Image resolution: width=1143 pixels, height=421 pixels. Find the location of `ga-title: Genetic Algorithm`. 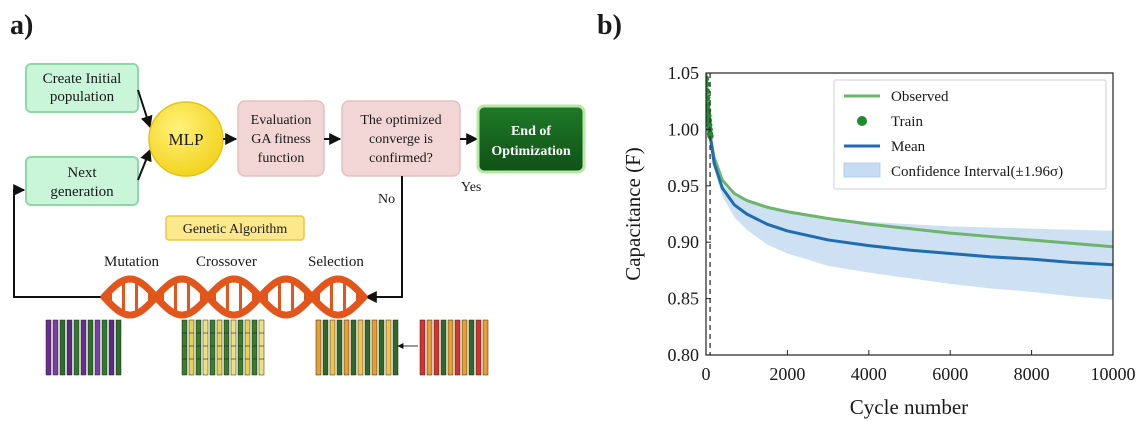

ga-title: Genetic Algorithm is located at coordinates (235, 229).